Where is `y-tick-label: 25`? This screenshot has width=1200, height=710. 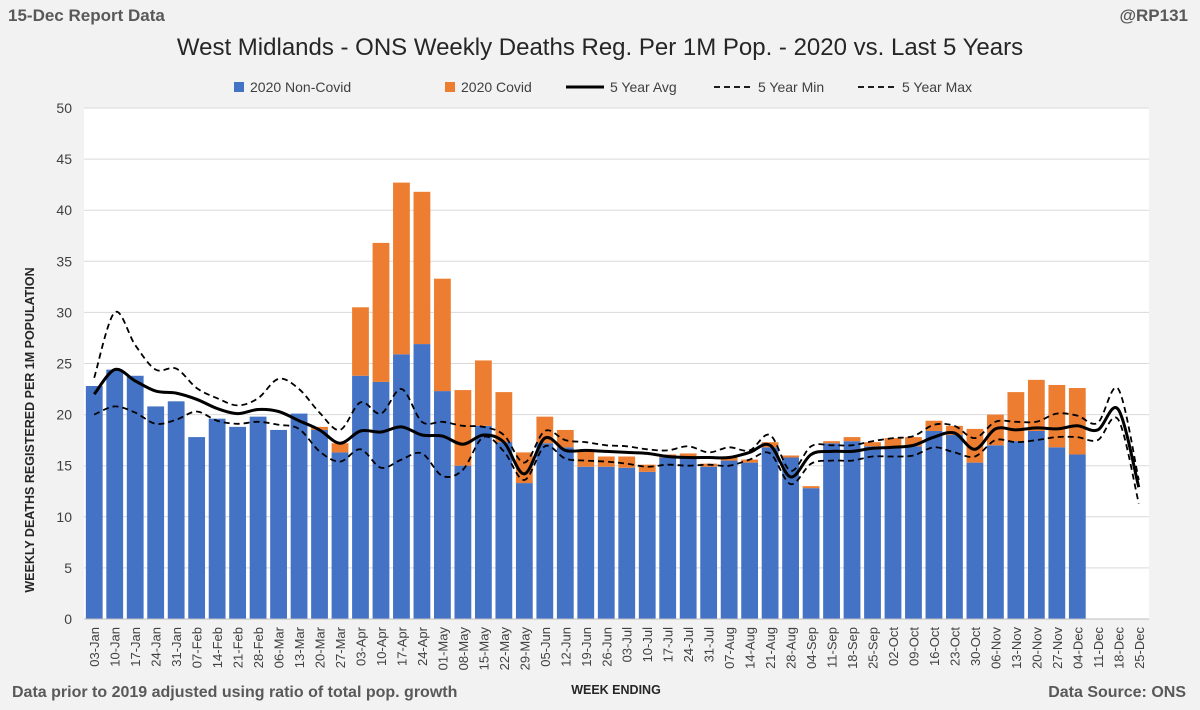 y-tick-label: 25 is located at coordinates (64, 364).